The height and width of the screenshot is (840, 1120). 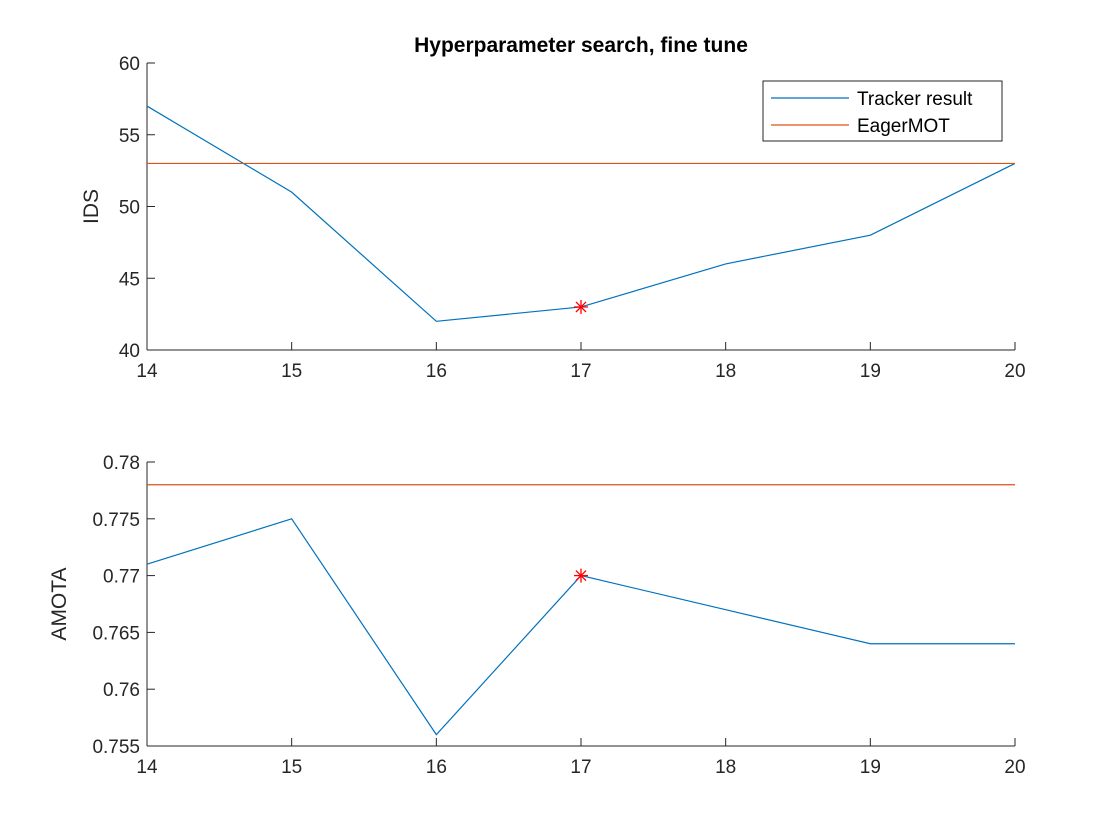 What do you see at coordinates (121, 690) in the screenshot?
I see `y-tick-label: 0.76` at bounding box center [121, 690].